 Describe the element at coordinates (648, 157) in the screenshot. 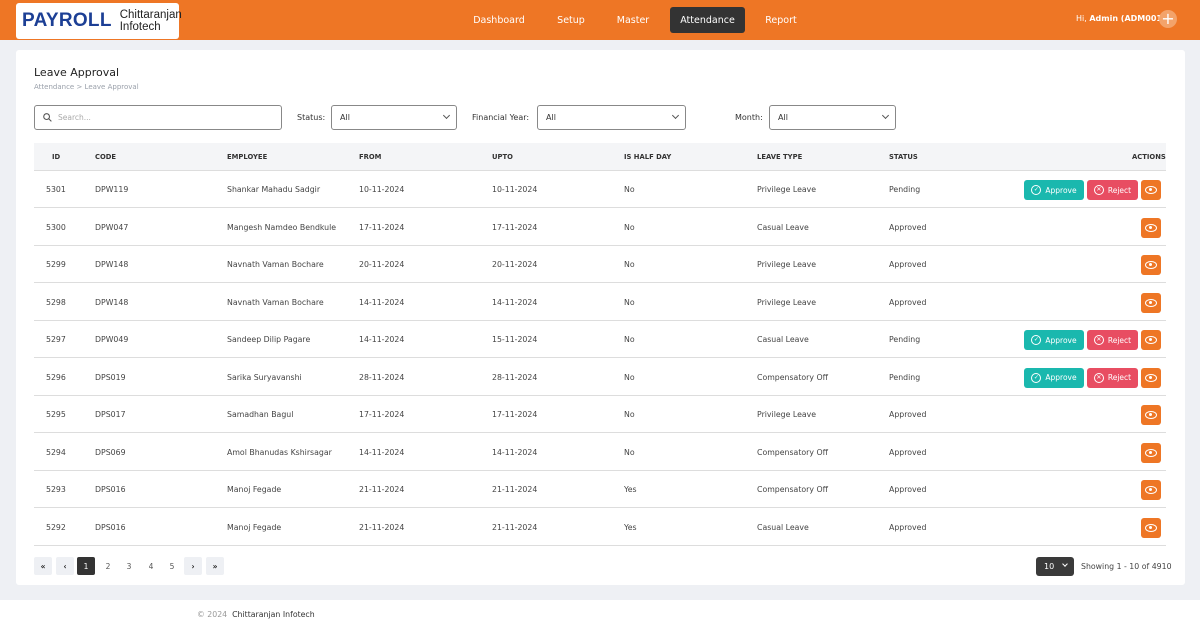

I see `col-is-half-day: IS HALF DAY` at that location.